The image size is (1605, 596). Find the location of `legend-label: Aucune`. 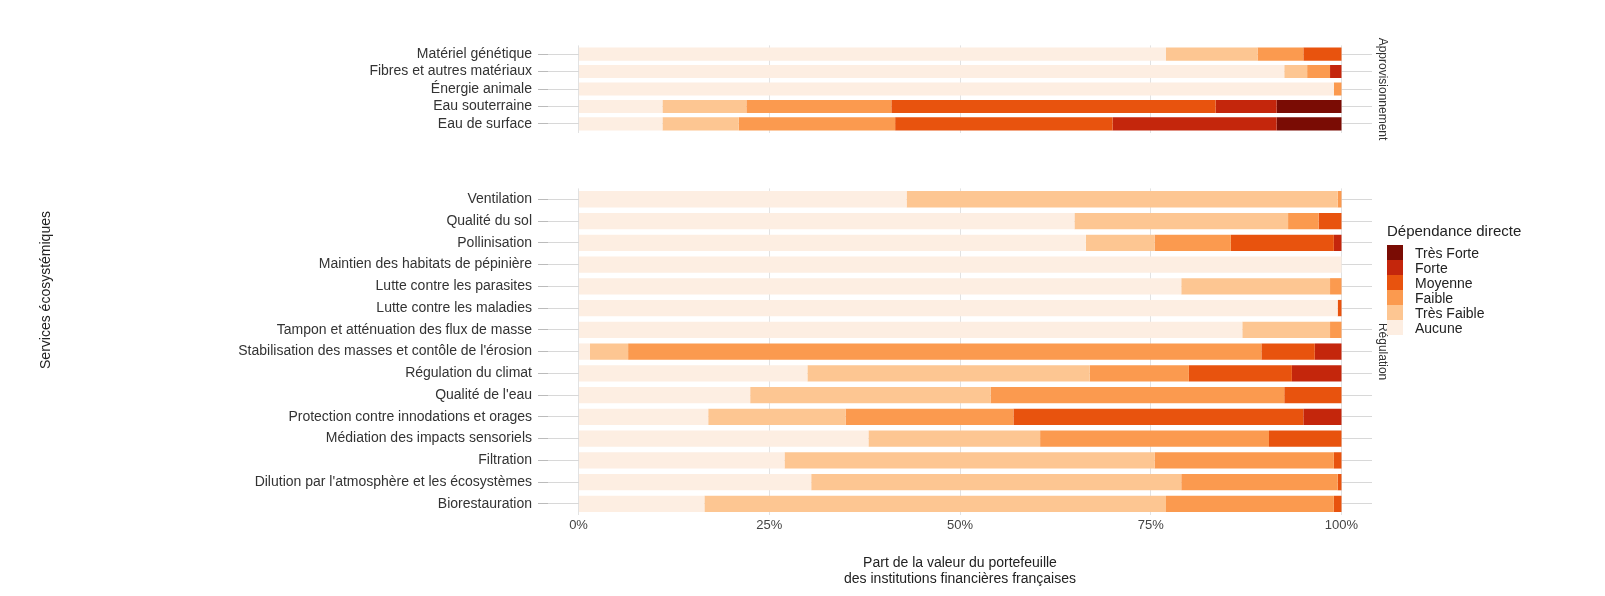

legend-label: Aucune is located at coordinates (1439, 327).